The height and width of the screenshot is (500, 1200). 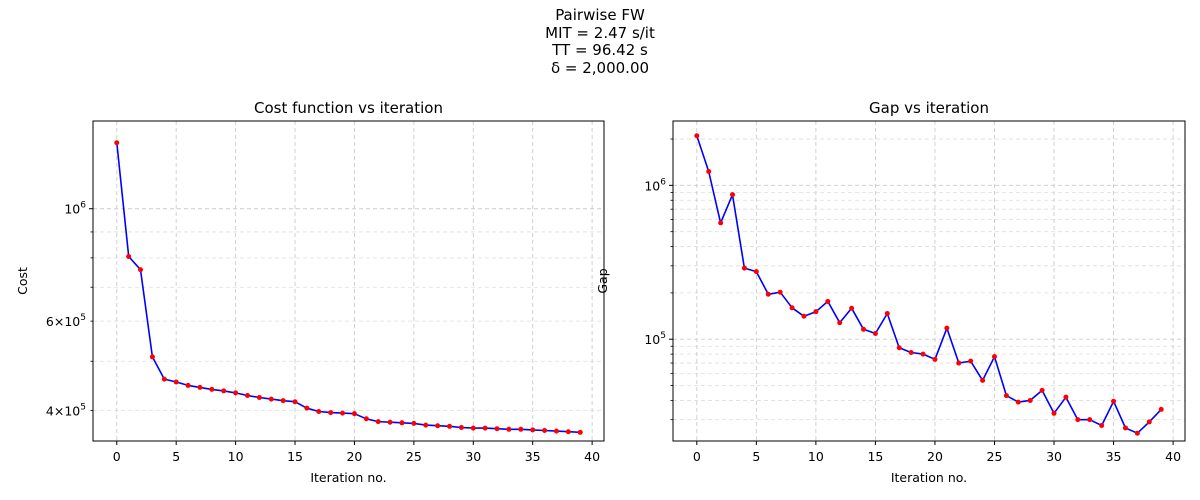 I want to click on suptitle-line-delta: δ = 2,000.00, so click(x=600, y=67).